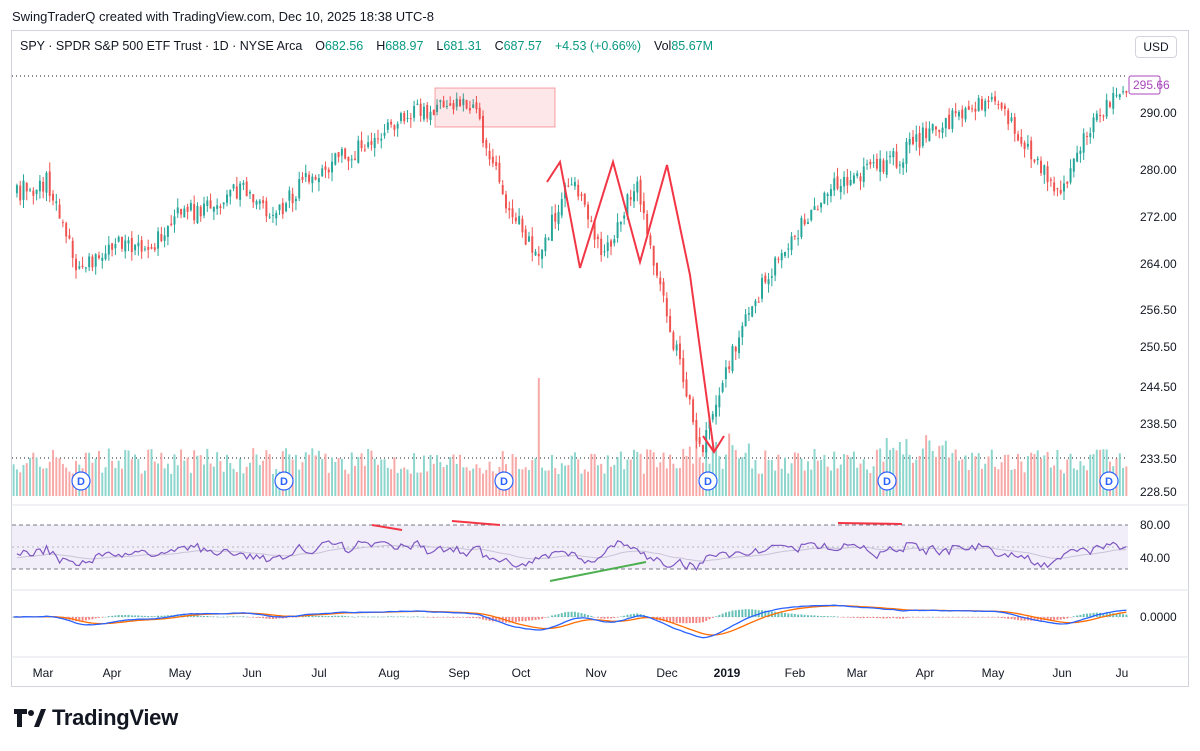  What do you see at coordinates (1156, 47) in the screenshot?
I see `currency-button: USD` at bounding box center [1156, 47].